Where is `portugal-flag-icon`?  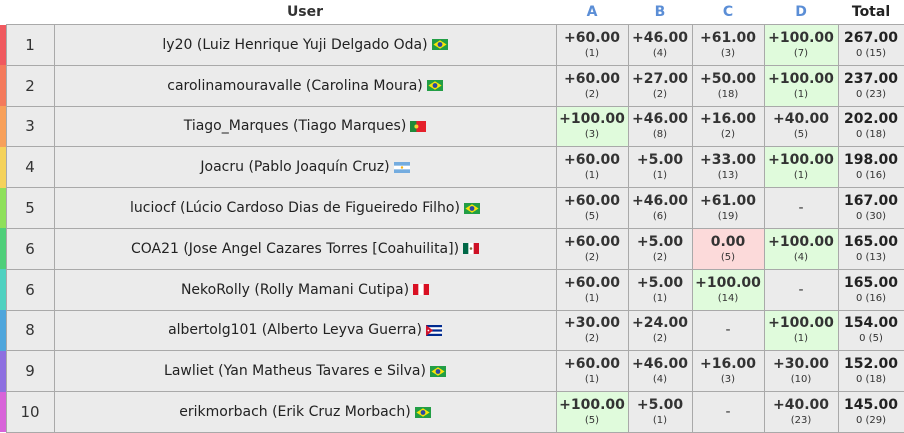
portugal-flag-icon is located at coordinates (418, 126).